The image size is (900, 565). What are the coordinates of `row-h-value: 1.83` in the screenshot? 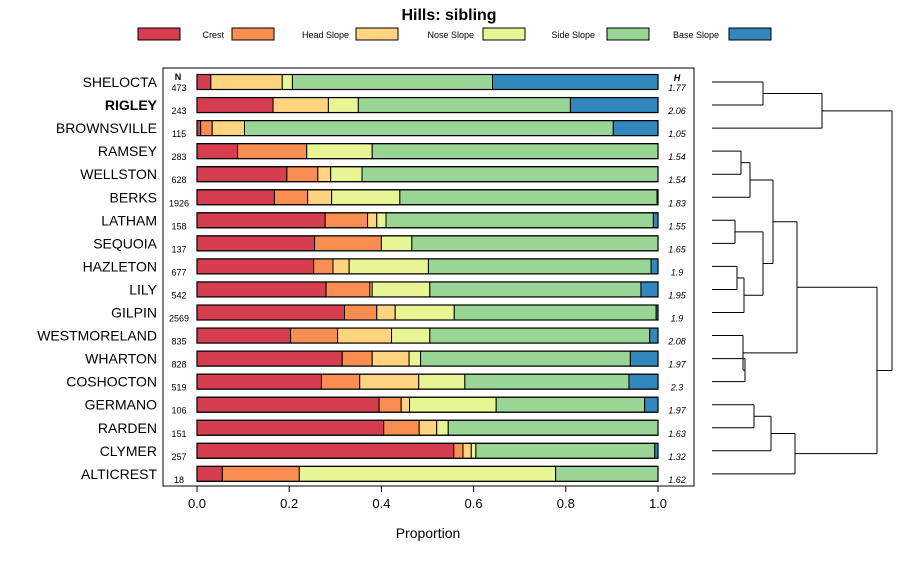 It's located at (677, 203).